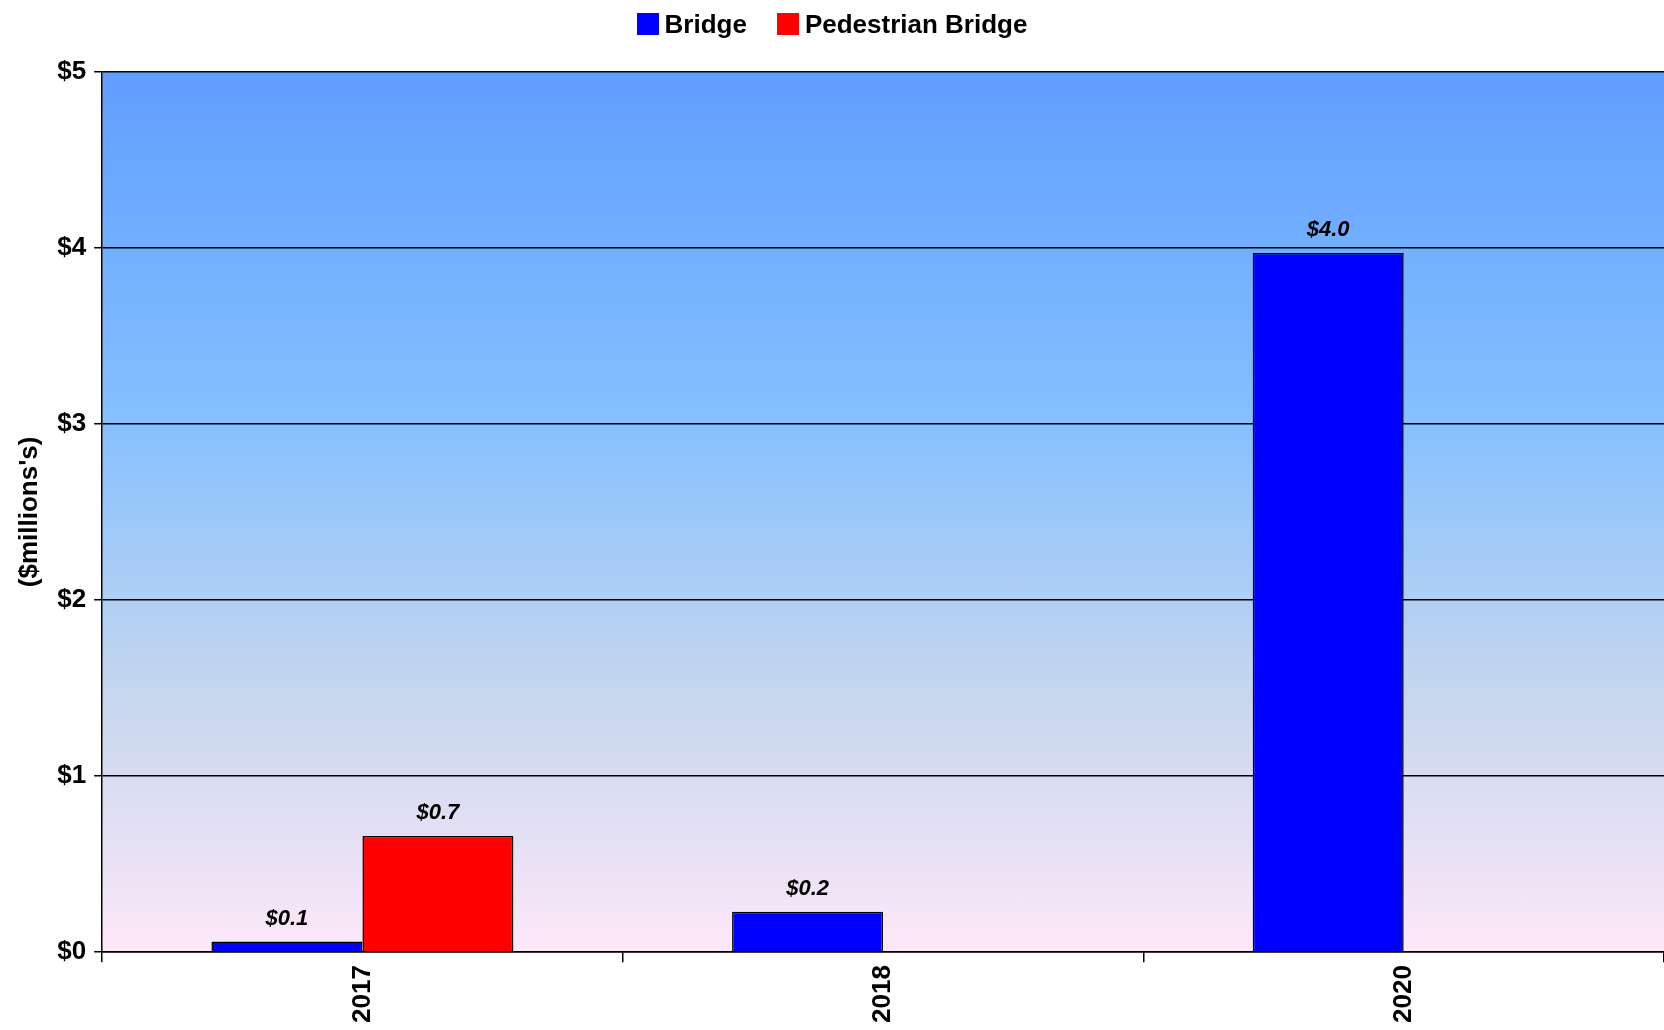 The height and width of the screenshot is (1030, 1664). What do you see at coordinates (27, 512) in the screenshot?
I see `y-axis-title: ($millions's)` at bounding box center [27, 512].